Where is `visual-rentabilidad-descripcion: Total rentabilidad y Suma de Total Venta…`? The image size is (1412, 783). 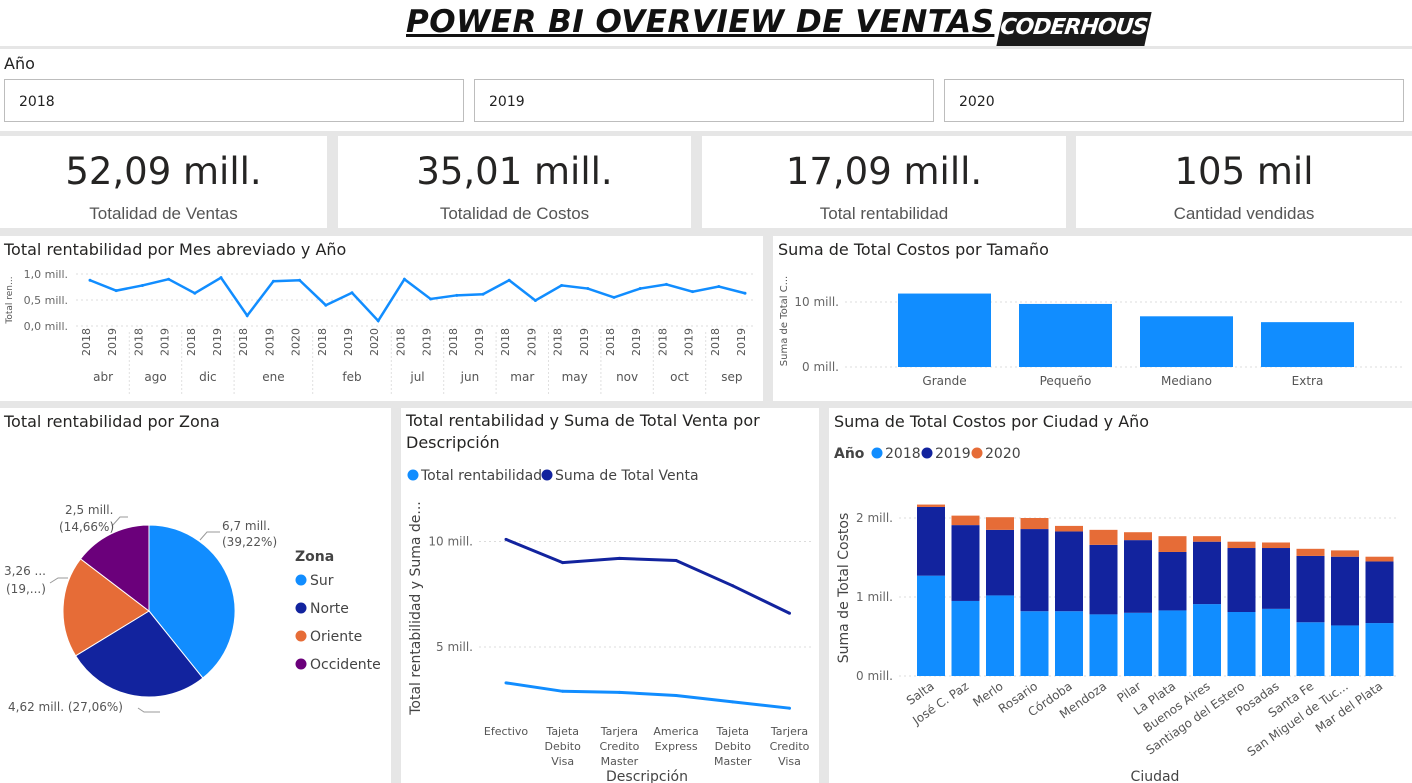 visual-rentabilidad-descripcion: Total rentabilidad y Suma de Total Venta… is located at coordinates (610, 595).